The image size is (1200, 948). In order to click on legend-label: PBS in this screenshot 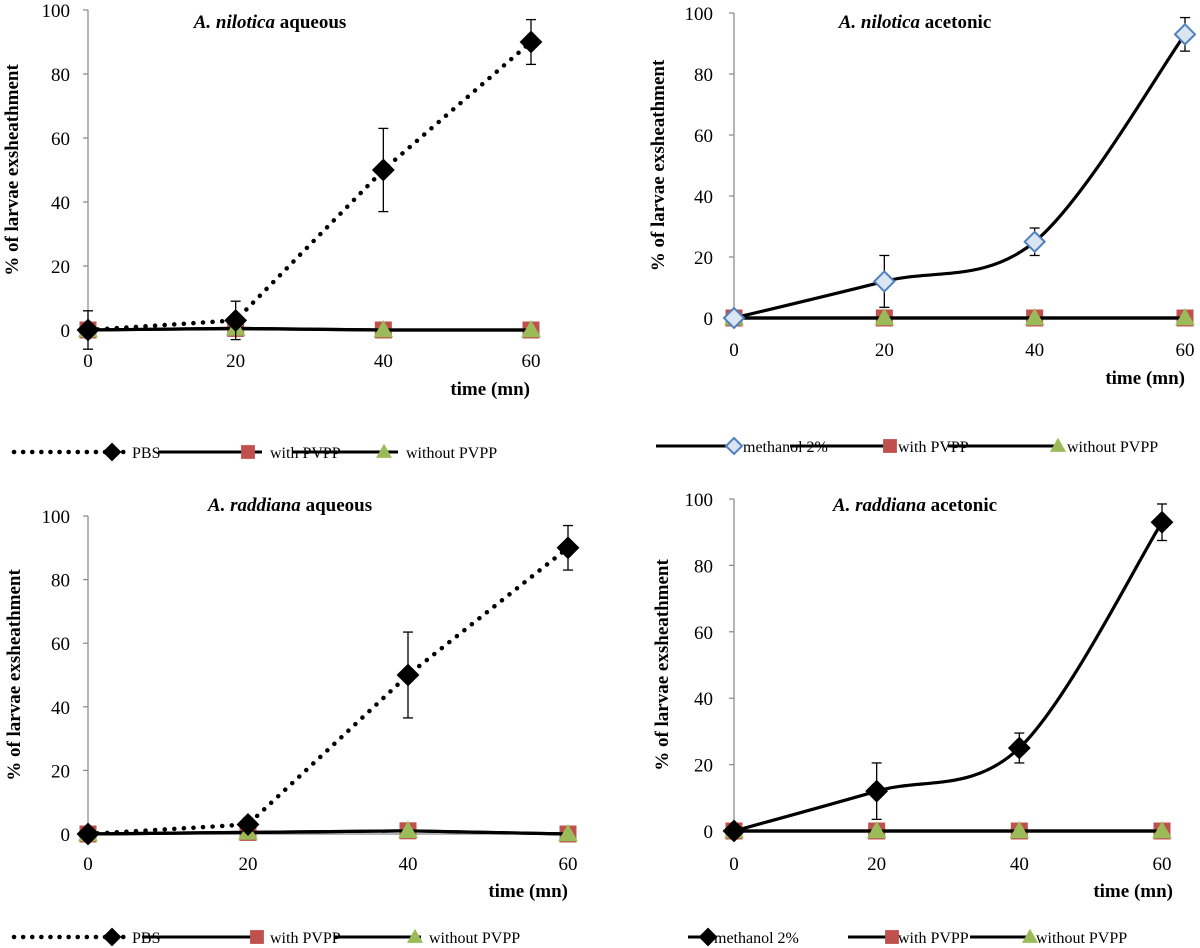, I will do `click(146, 453)`.